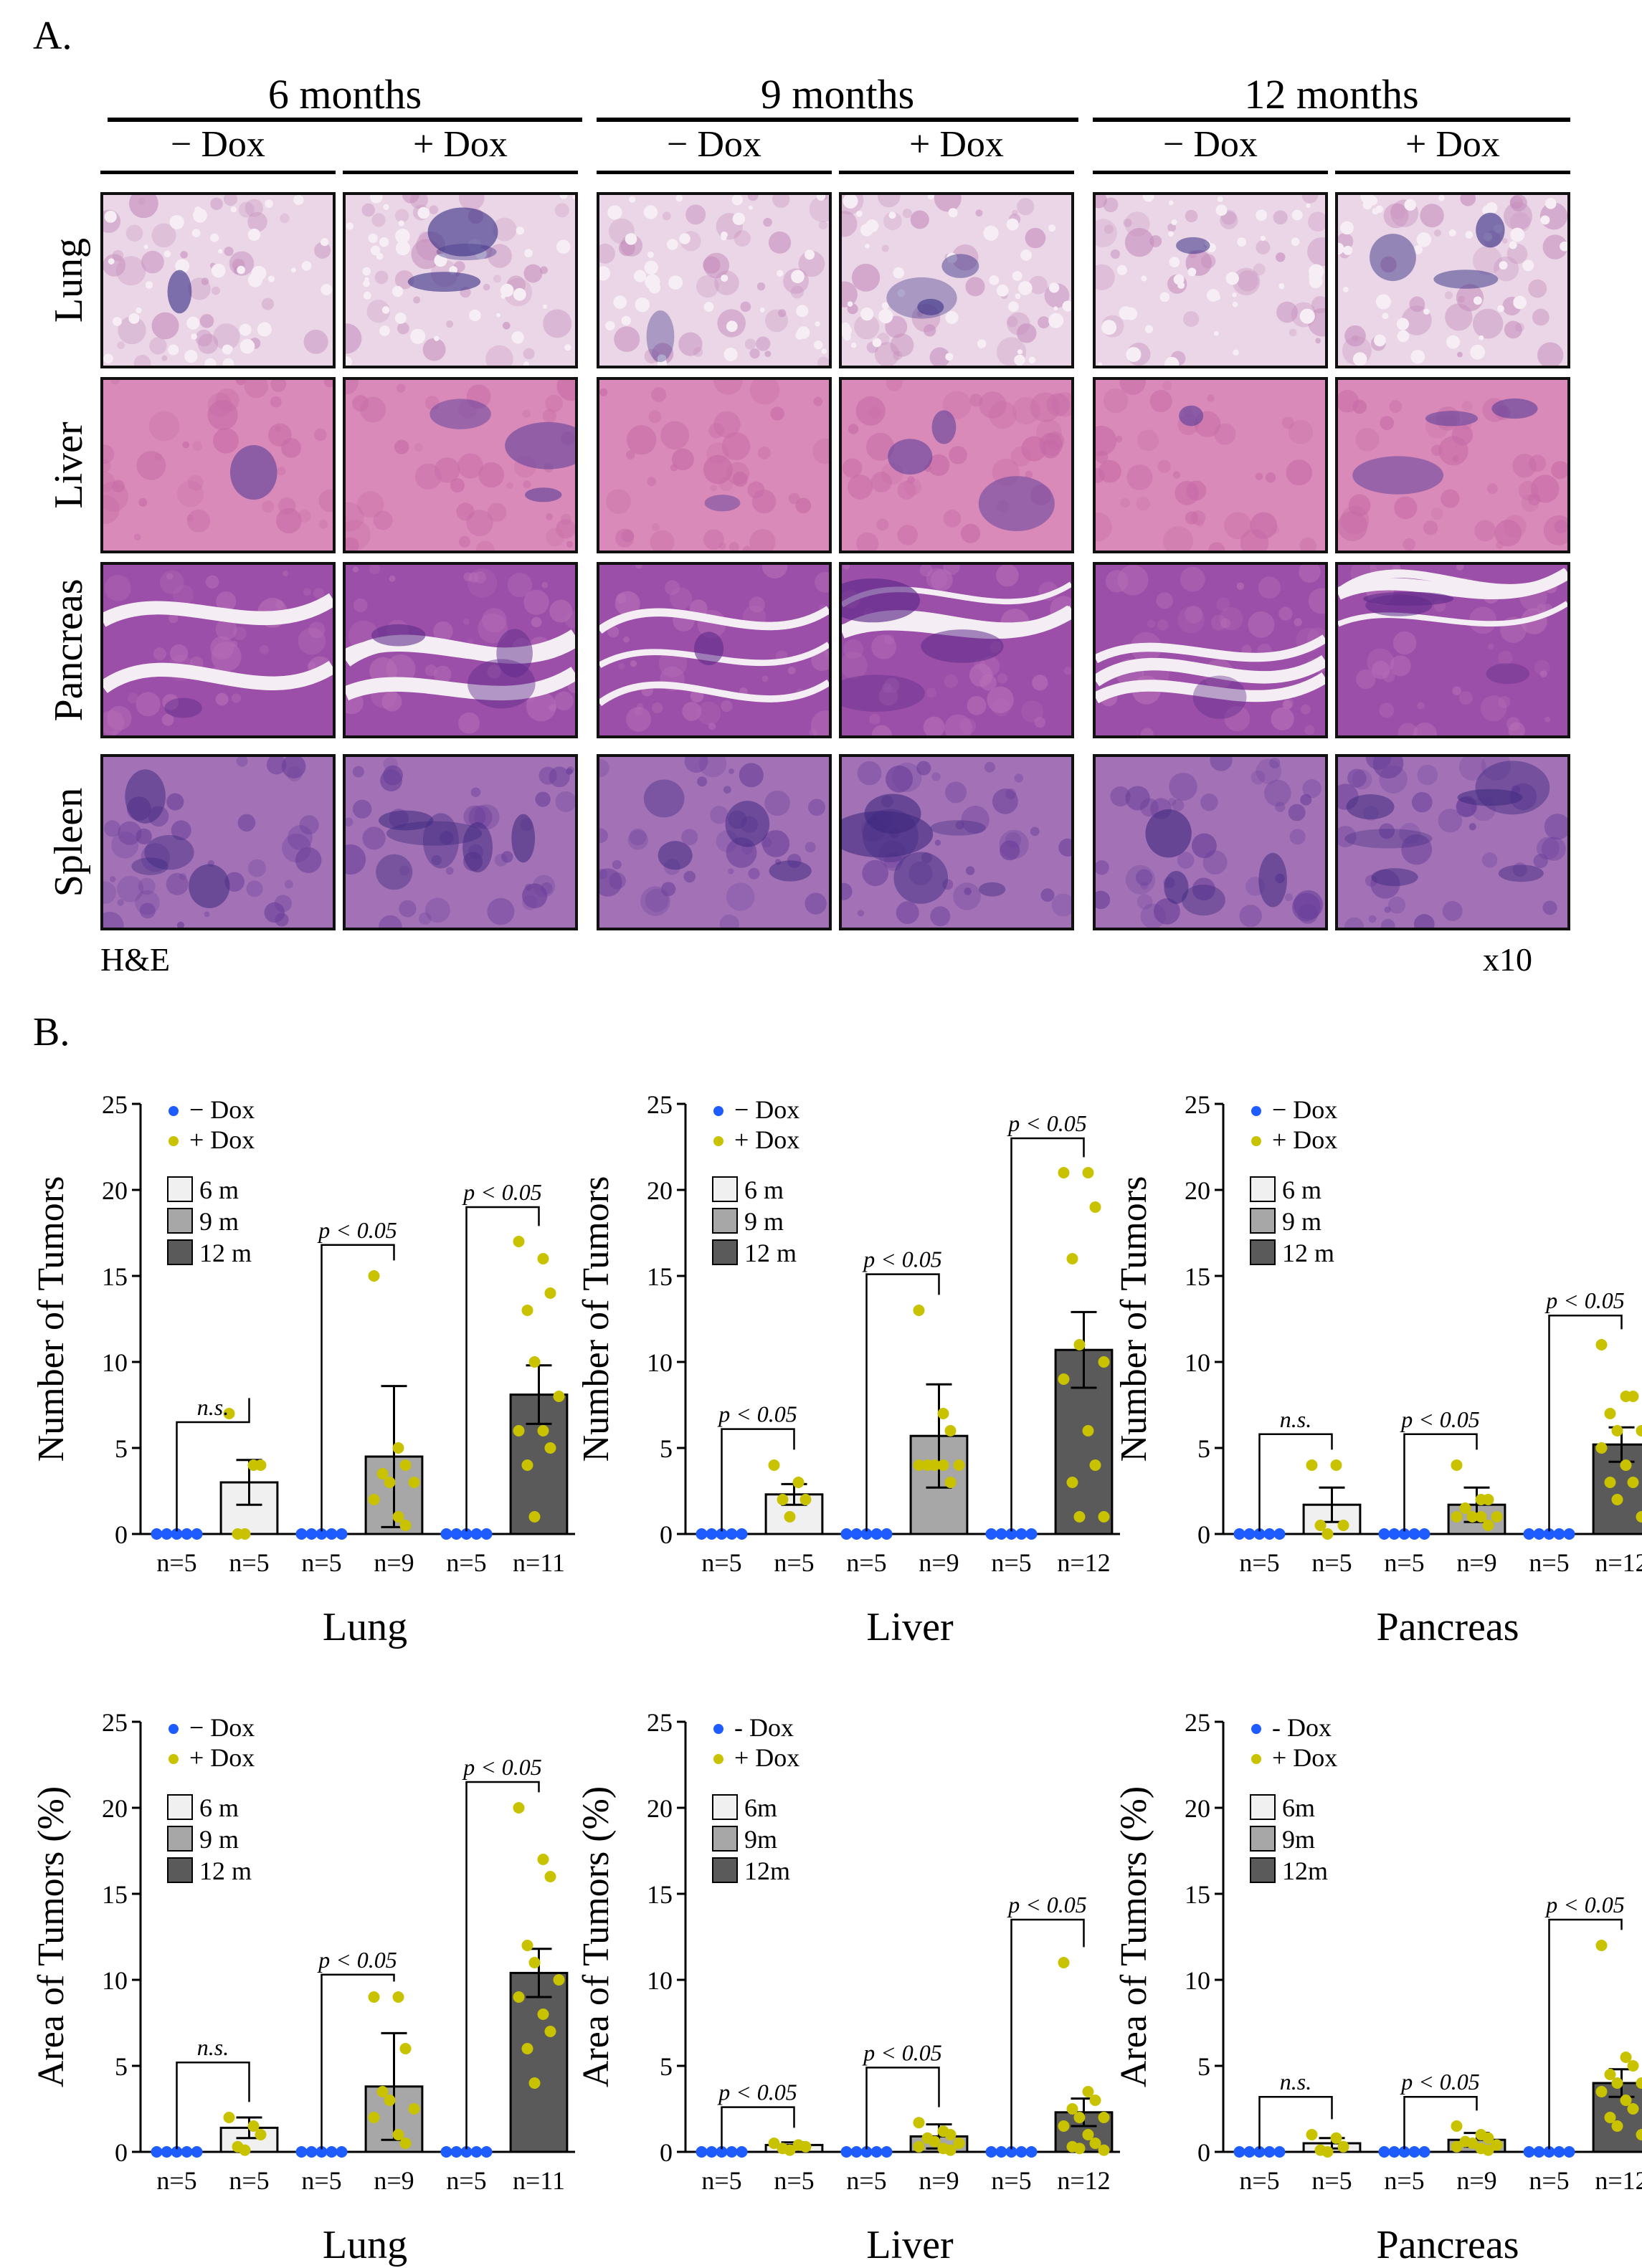 Image resolution: width=1642 pixels, height=2268 pixels. Describe the element at coordinates (1447, 2245) in the screenshot. I see `x-axis-label: Pancreas` at that location.